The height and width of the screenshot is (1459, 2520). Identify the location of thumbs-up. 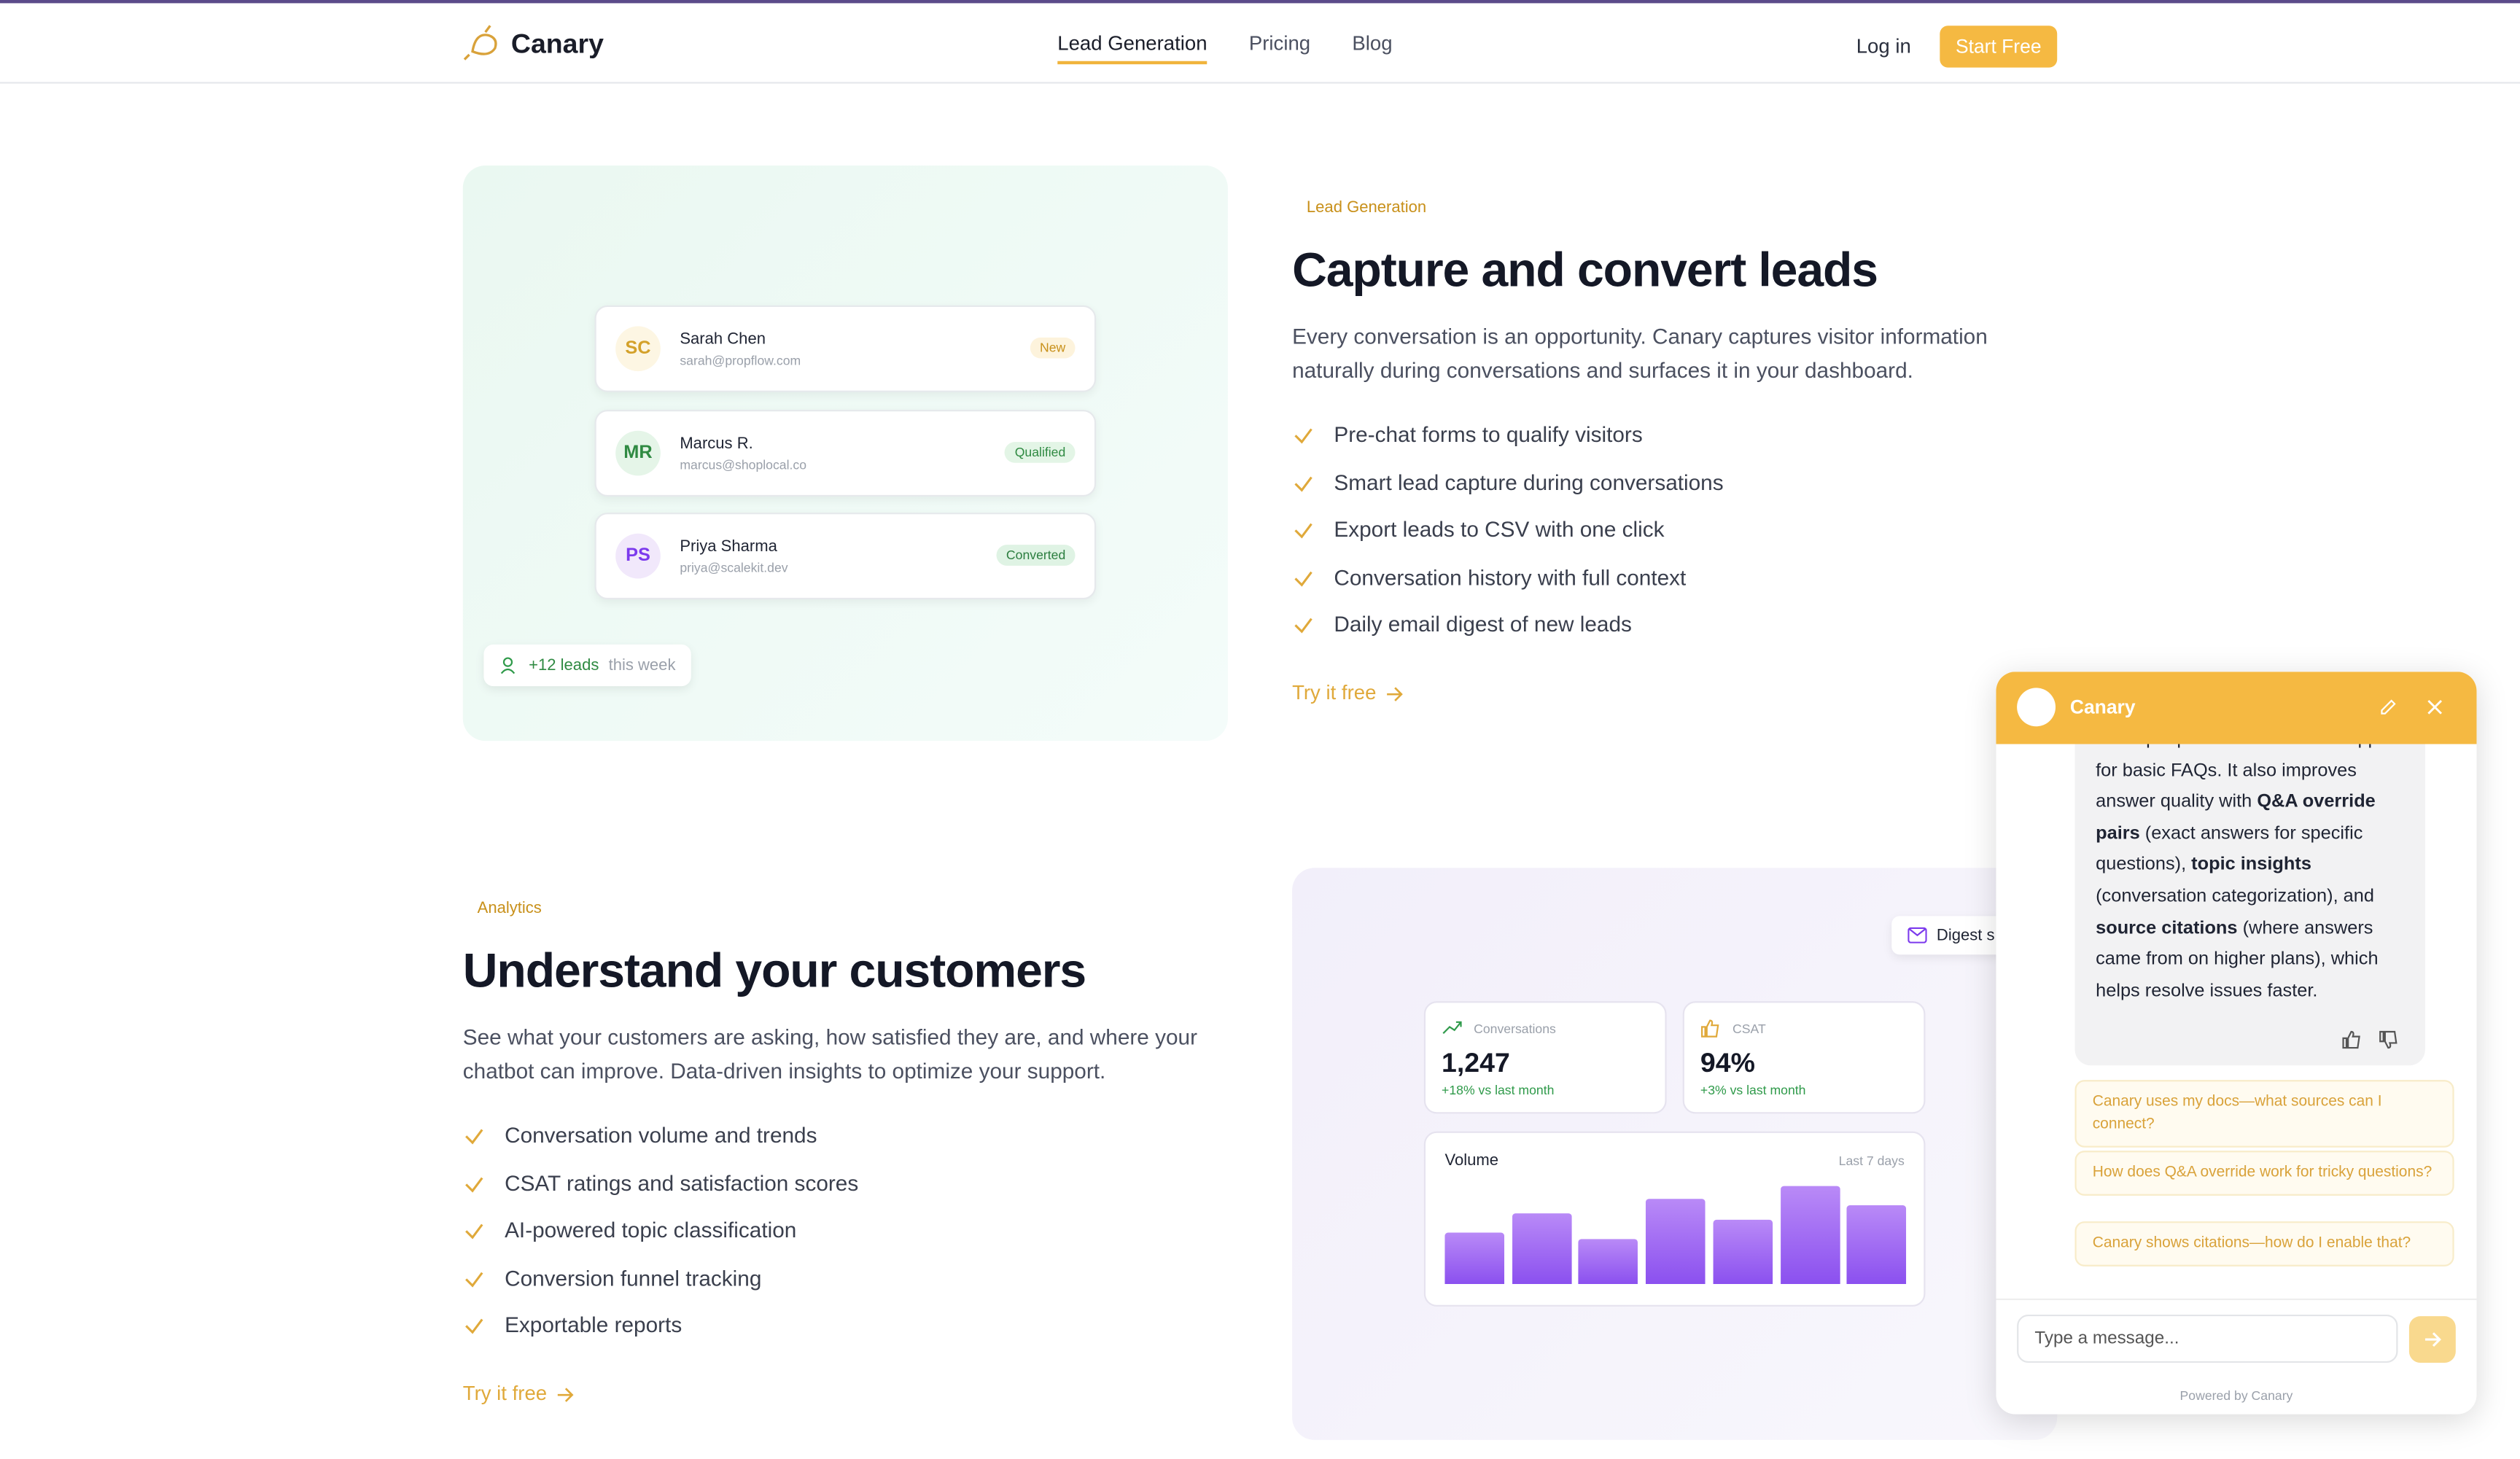
(2350, 1040).